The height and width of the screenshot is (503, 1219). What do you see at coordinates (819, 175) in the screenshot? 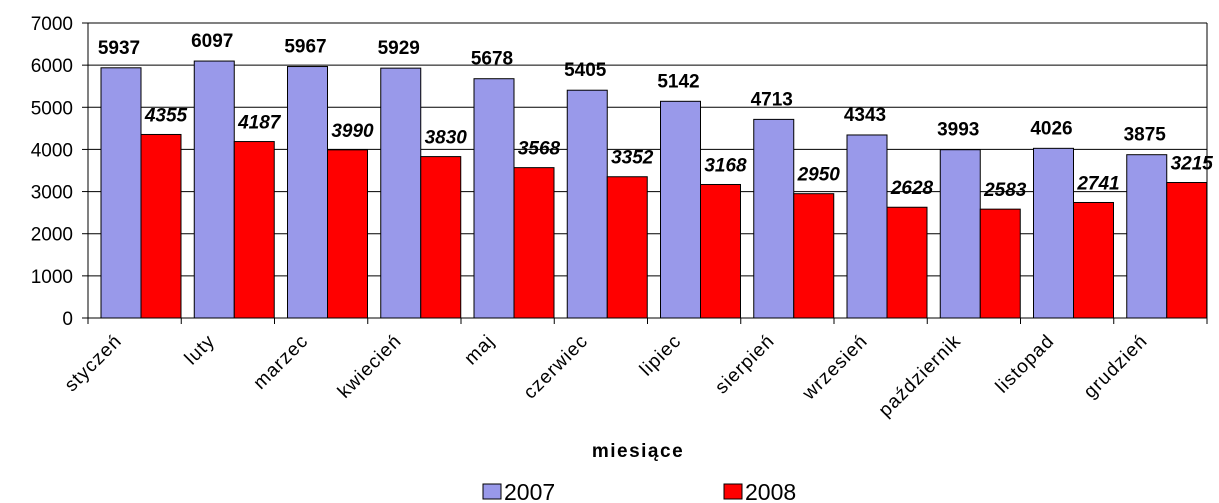
I see `data-label-2008: 2950` at bounding box center [819, 175].